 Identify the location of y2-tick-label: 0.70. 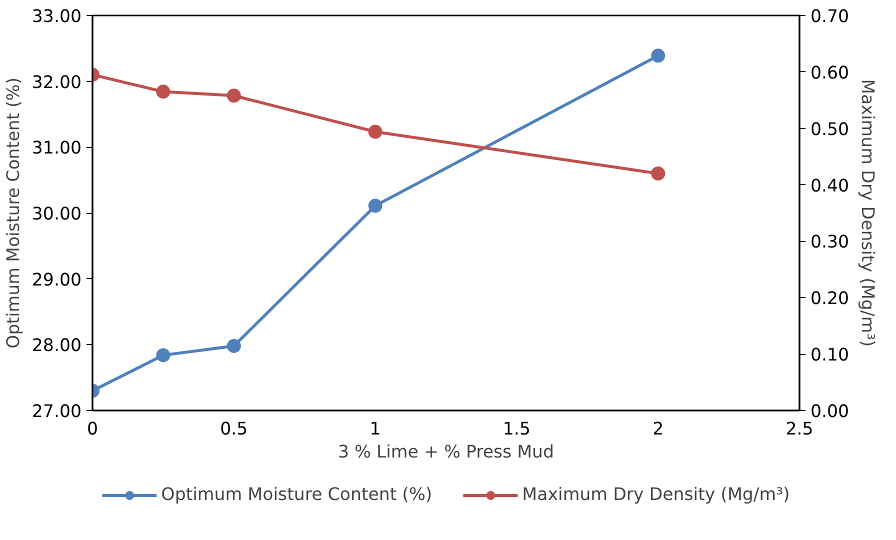
(830, 17).